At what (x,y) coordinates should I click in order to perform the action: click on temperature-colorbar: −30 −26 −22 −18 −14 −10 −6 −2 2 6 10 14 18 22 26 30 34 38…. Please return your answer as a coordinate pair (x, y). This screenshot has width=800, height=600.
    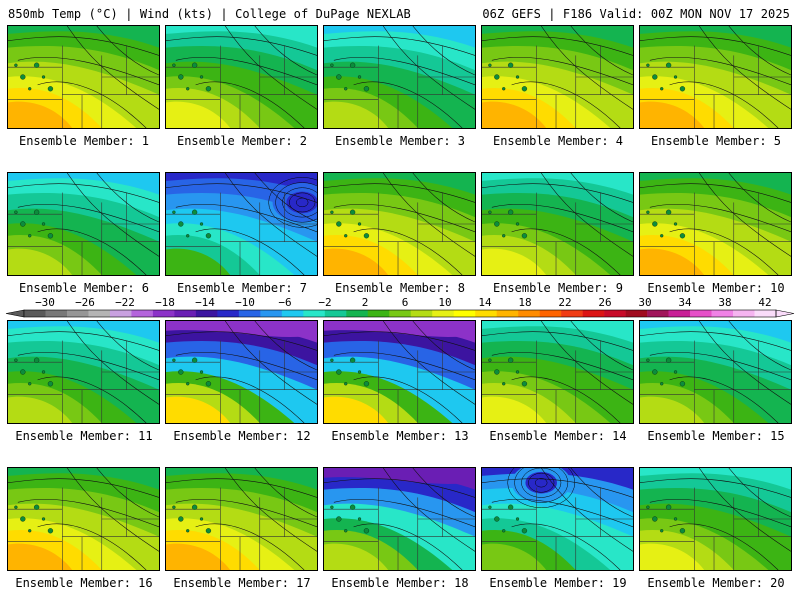
    Looking at the image, I should click on (400, 307).